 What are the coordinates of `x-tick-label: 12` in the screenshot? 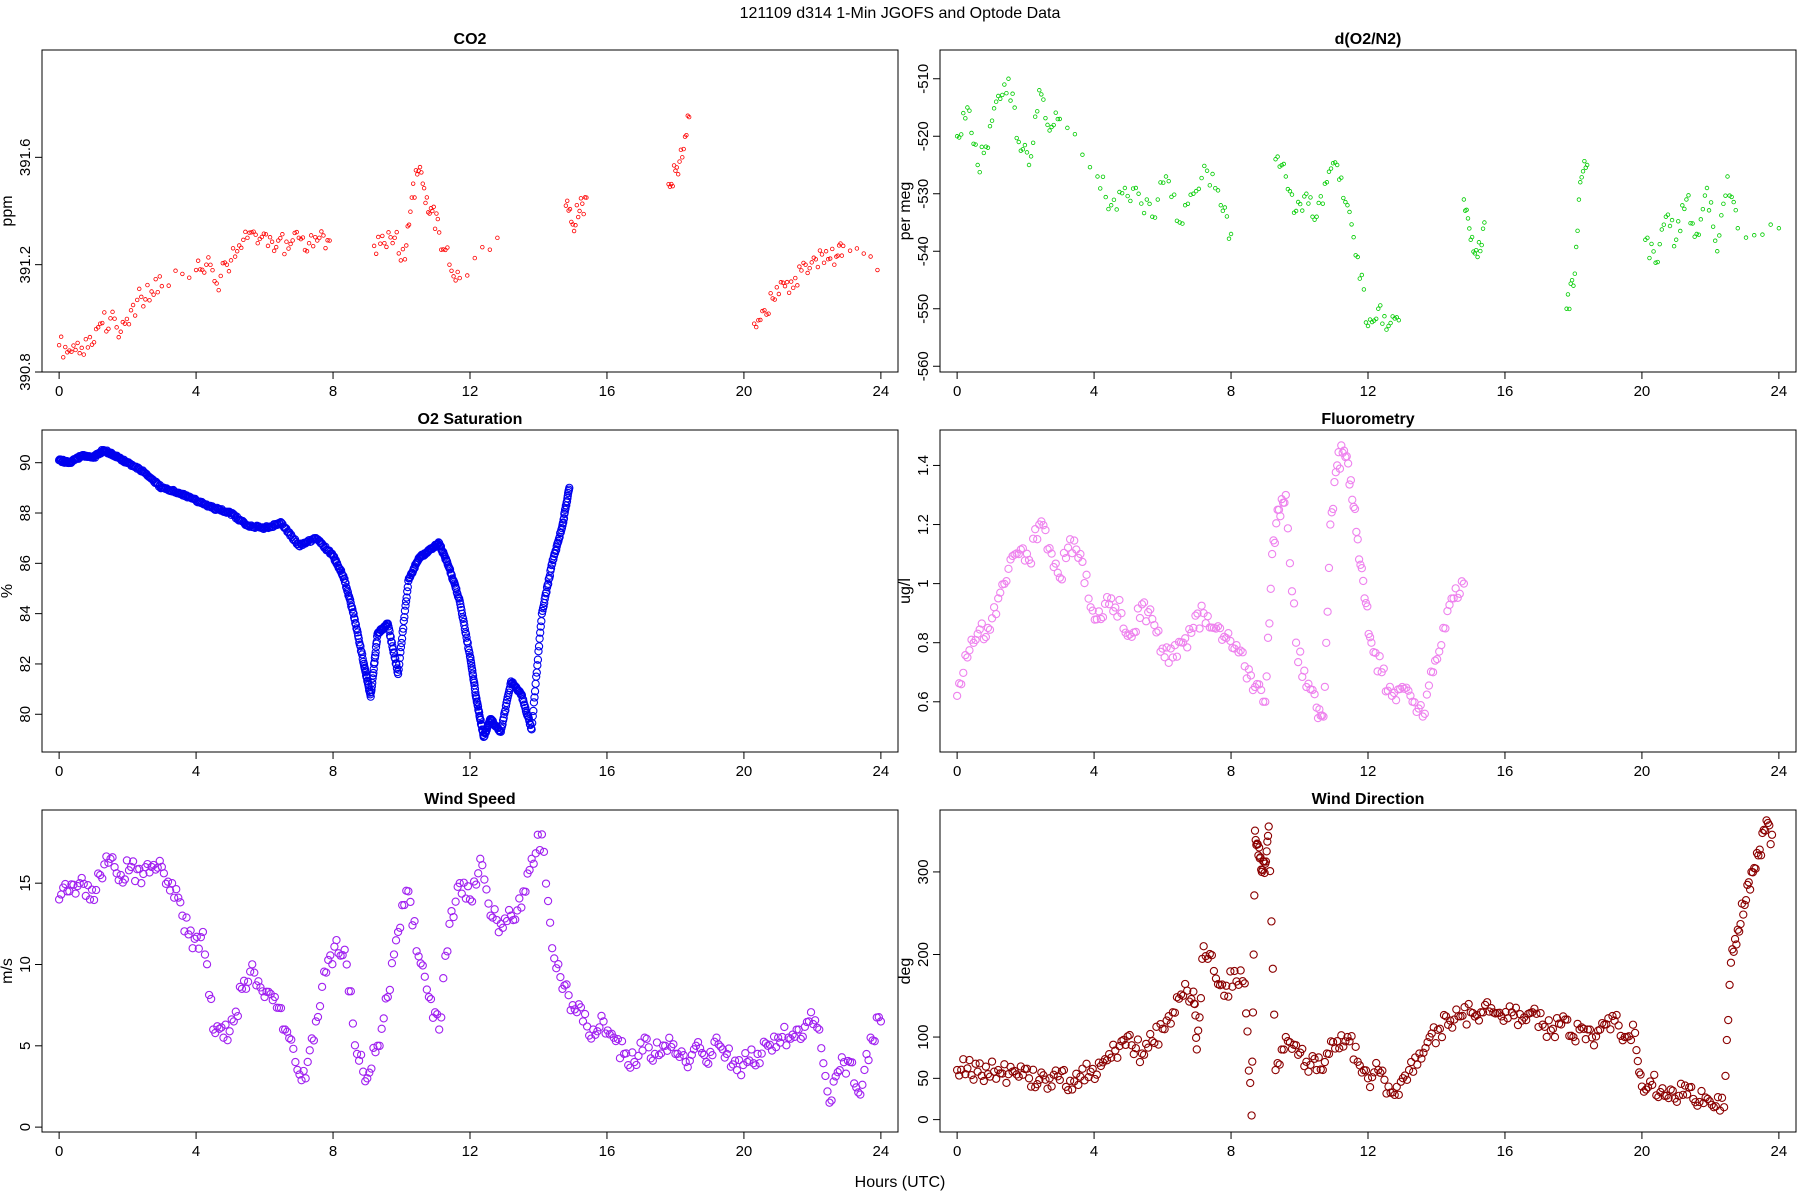 It's located at (470, 391).